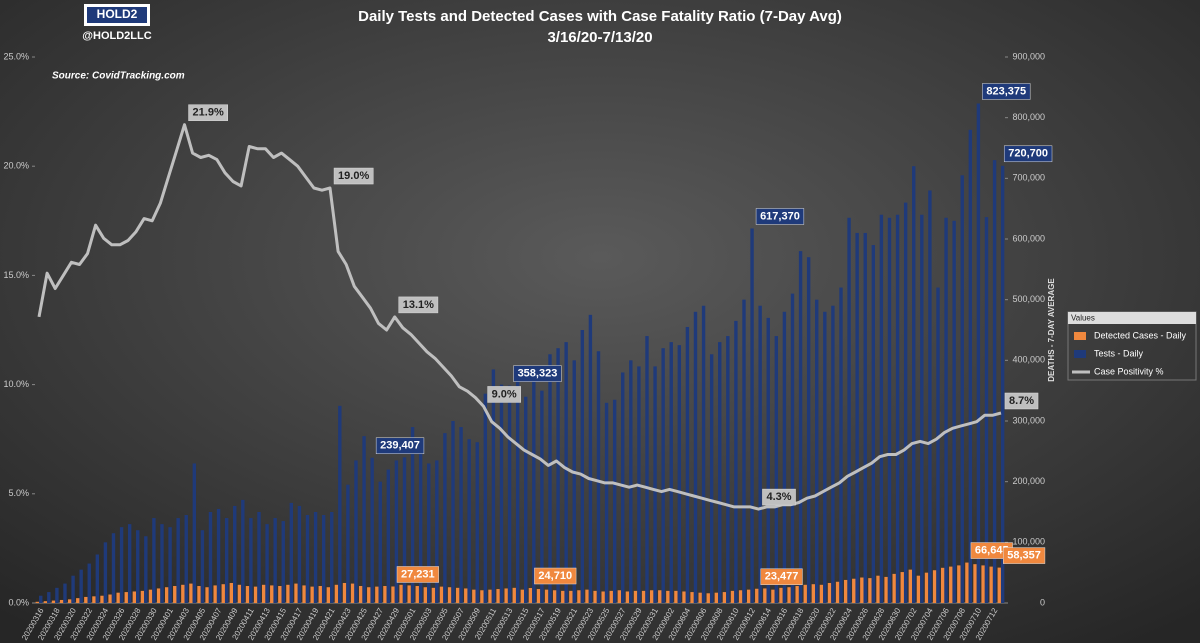 This screenshot has height=643, width=1200. What do you see at coordinates (1028, 56) in the screenshot?
I see `y2-tick-label: 900,000` at bounding box center [1028, 56].